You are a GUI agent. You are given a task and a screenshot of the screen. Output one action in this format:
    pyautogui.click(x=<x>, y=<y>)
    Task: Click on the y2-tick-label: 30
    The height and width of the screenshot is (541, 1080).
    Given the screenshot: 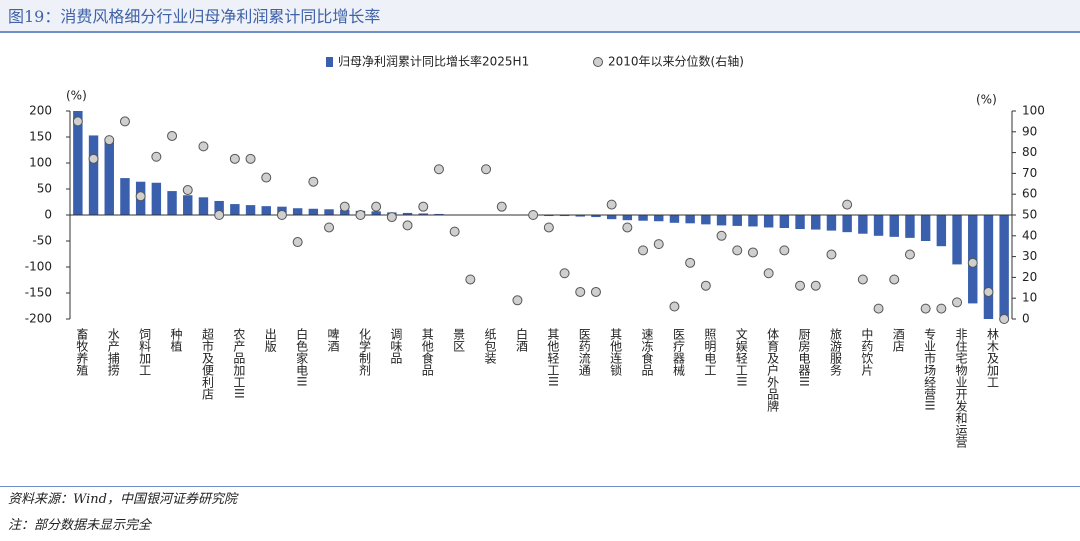 What is the action you would take?
    pyautogui.click(x=1029, y=256)
    